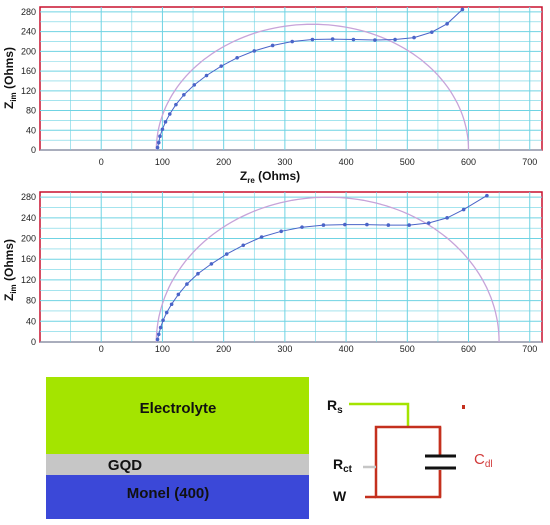  I want to click on fit-semicircle, so click(312, 87).